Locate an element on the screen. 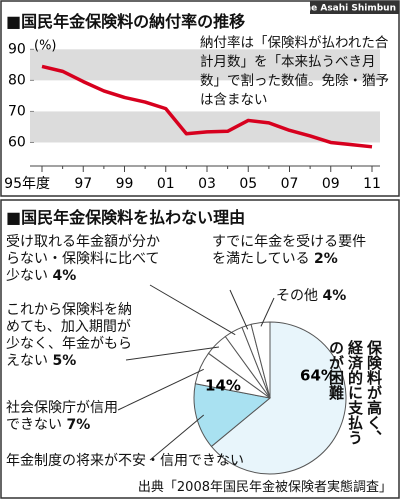 The width and height of the screenshot is (400, 500). pie-title: ■国民年金保険料を払わない理由 is located at coordinates (126, 217).